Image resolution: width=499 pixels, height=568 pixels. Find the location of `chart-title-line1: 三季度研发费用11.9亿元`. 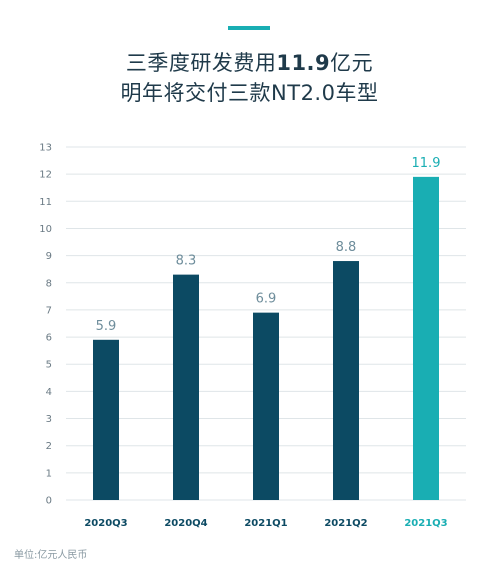

chart-title-line1: 三季度研发费用11.9亿元 is located at coordinates (249, 63).